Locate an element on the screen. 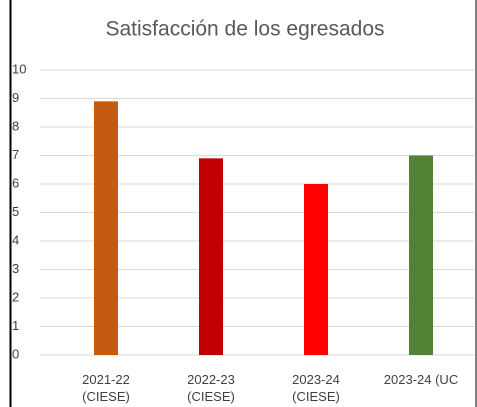 The height and width of the screenshot is (407, 477). x-tick-label: 2023-24 (CIESE) is located at coordinates (316, 388).